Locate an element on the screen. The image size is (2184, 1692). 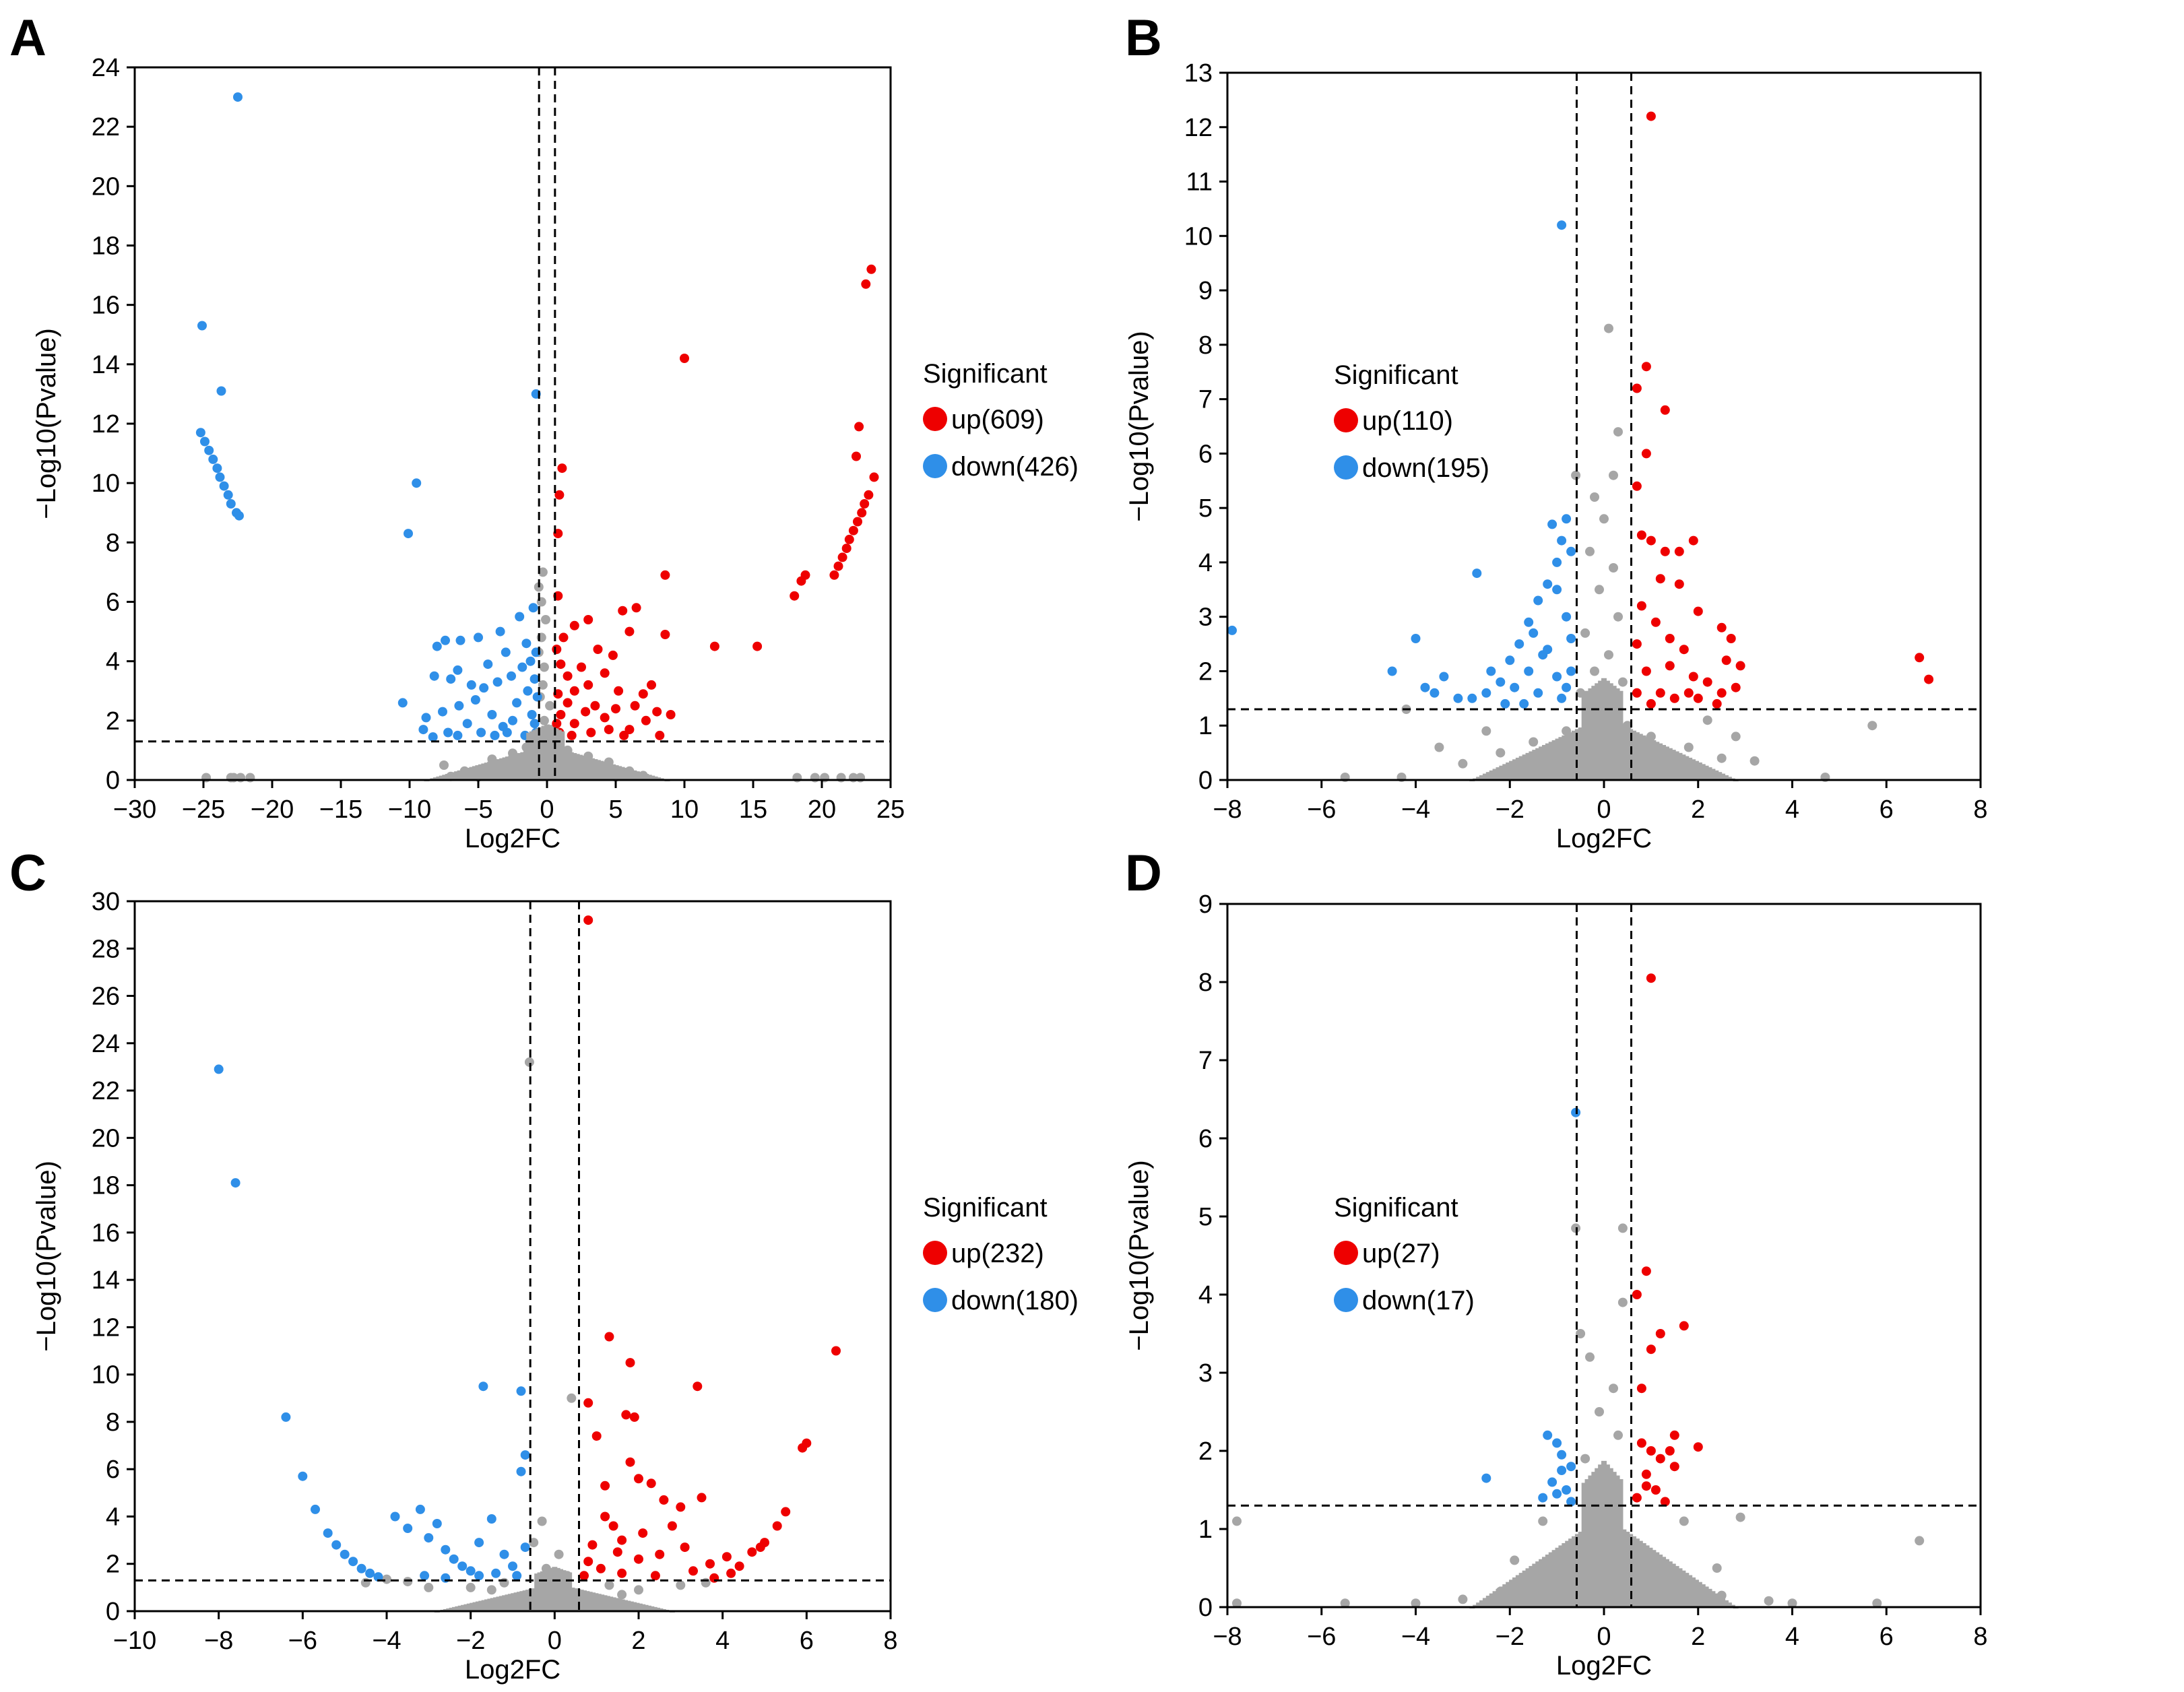
y-tick-label: 16 is located at coordinates (106, 306).